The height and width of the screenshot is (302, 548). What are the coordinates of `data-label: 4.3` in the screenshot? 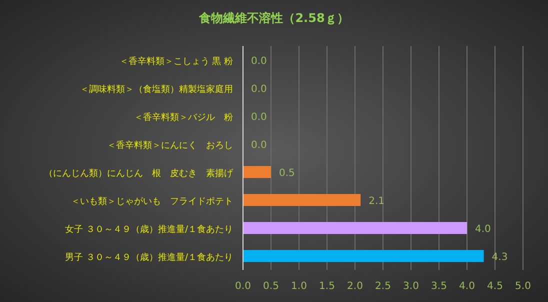 It's located at (500, 257).